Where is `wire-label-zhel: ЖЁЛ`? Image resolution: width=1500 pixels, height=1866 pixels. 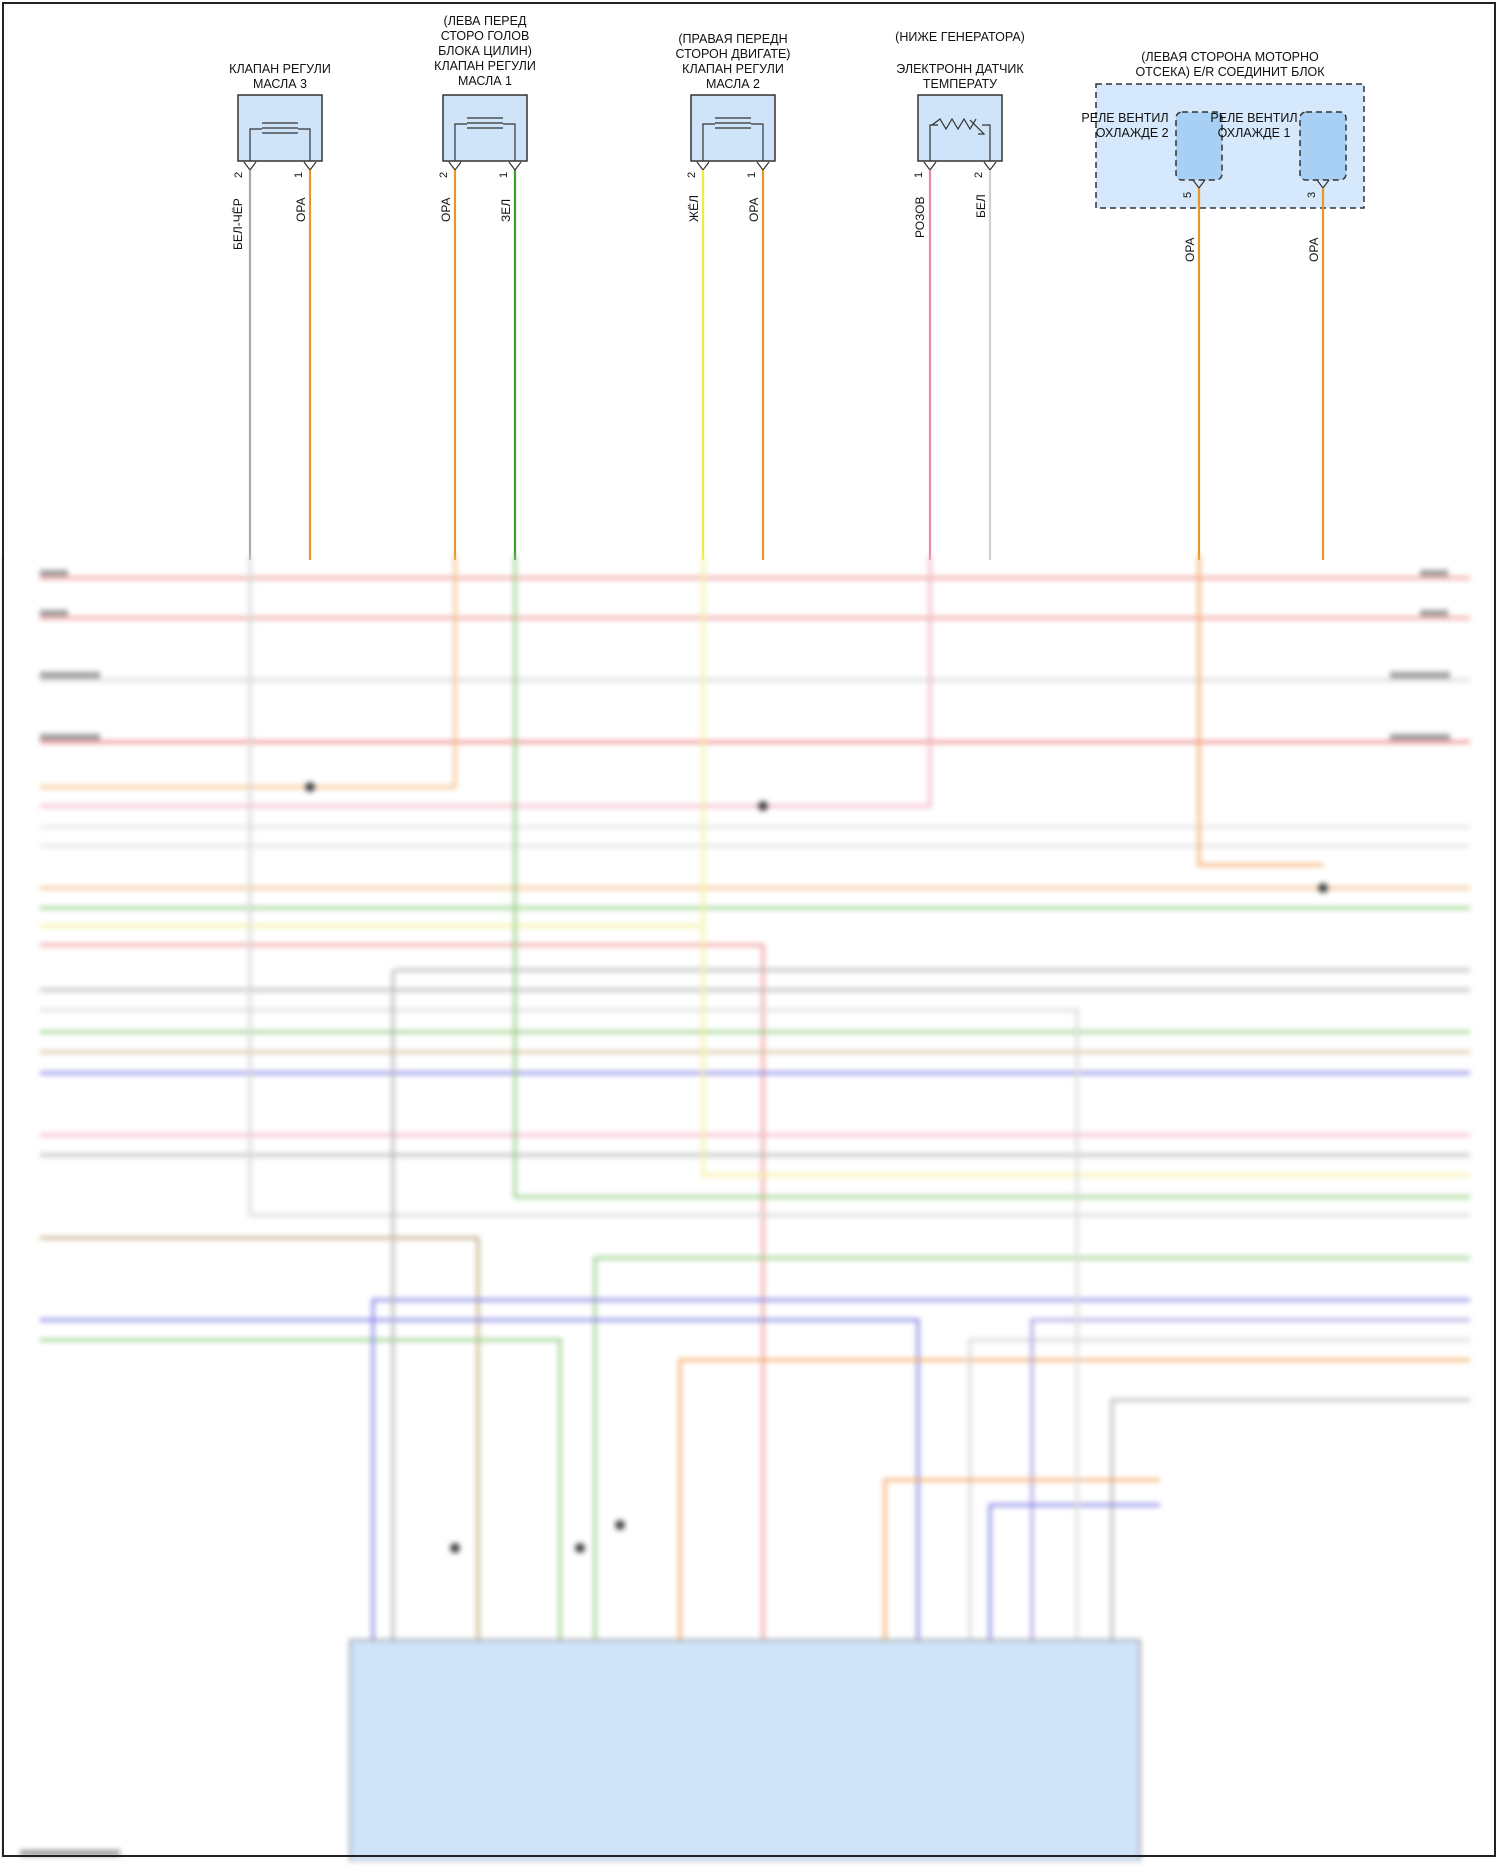 wire-label-zhel: ЖЁЛ is located at coordinates (694, 208).